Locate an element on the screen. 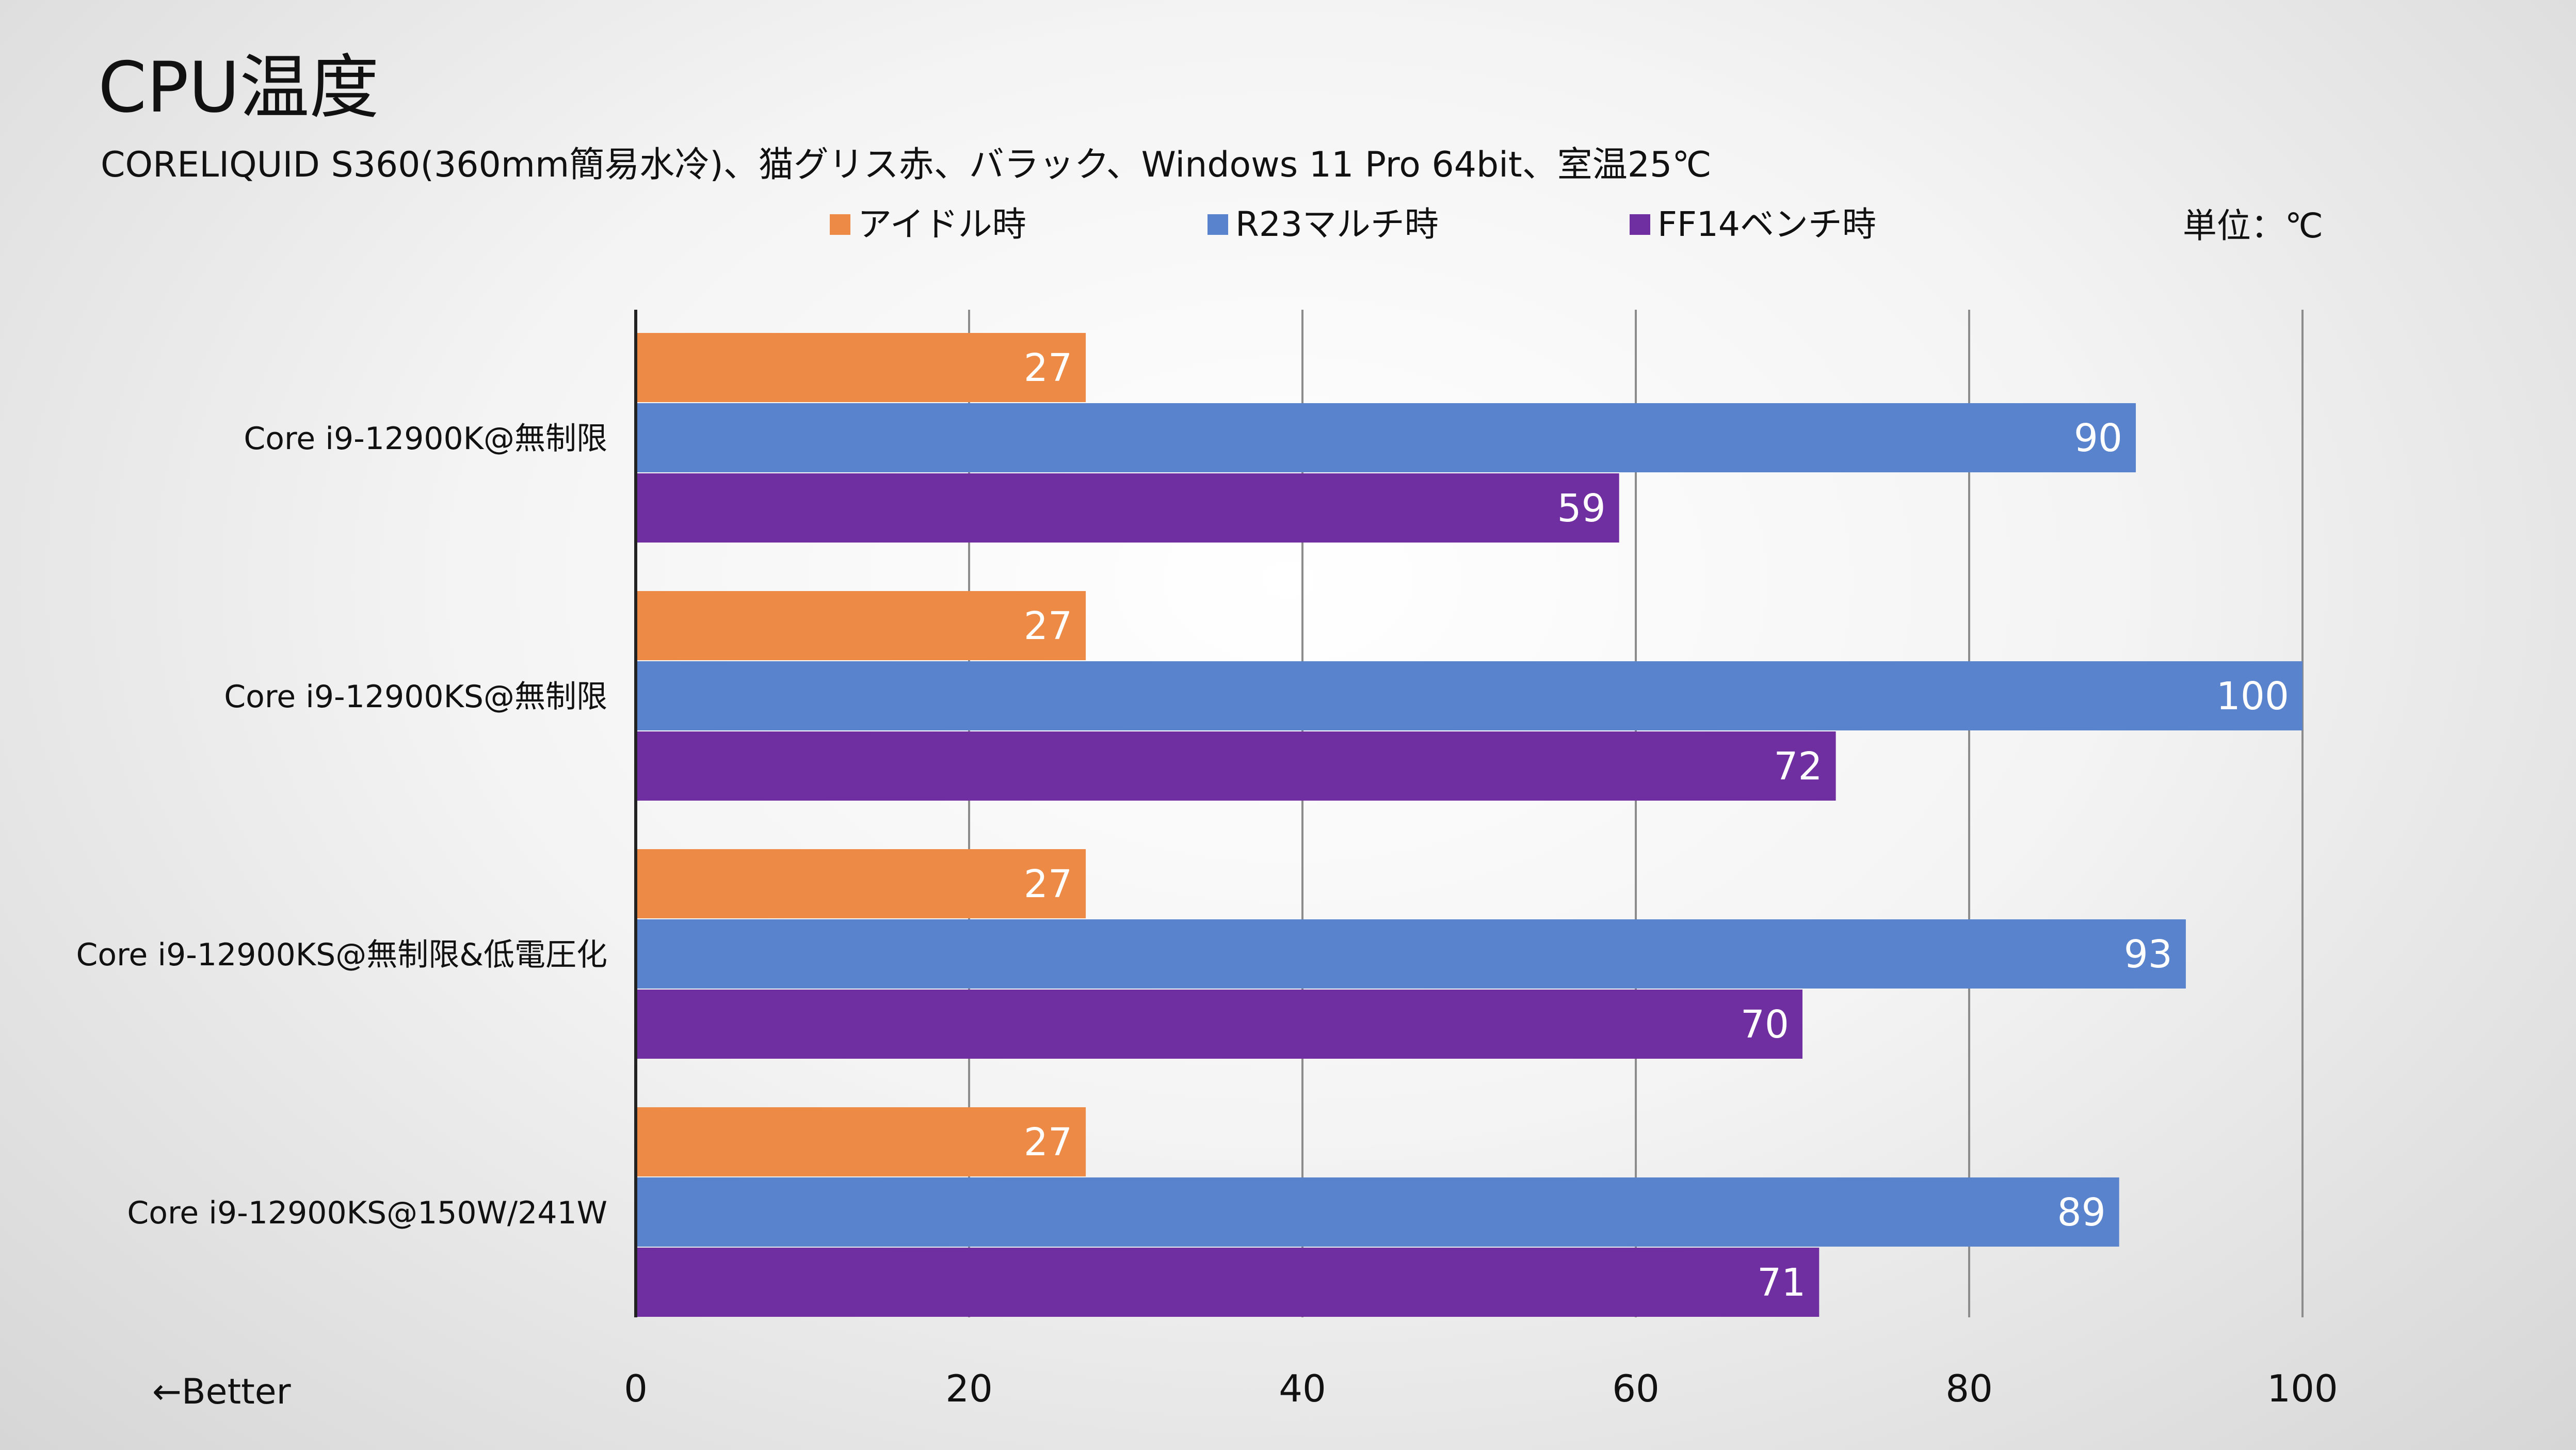  x-tick-label-1: 20 is located at coordinates (969, 1389).